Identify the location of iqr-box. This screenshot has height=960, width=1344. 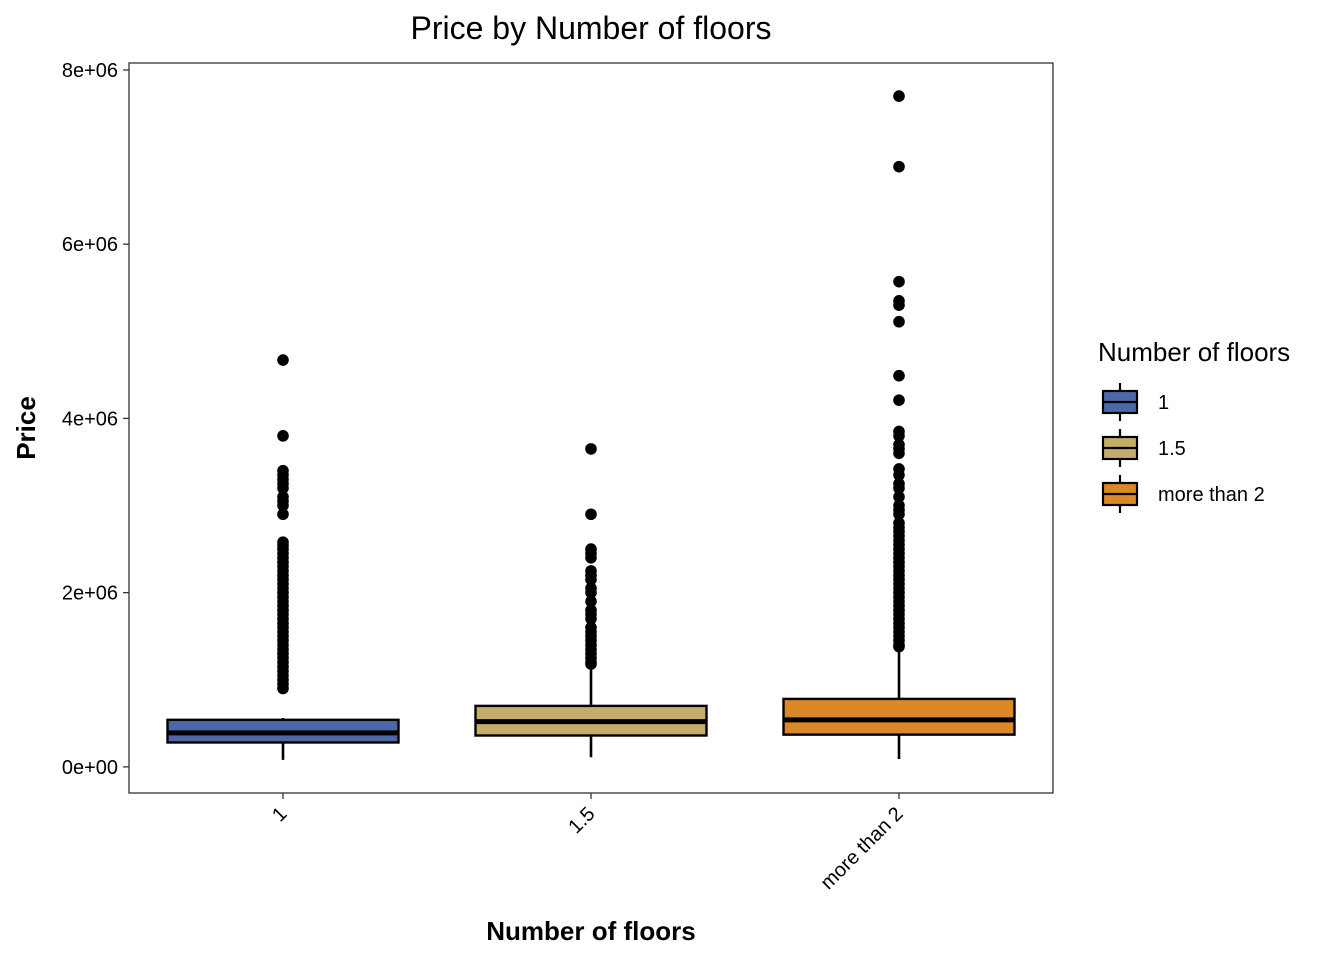
(899, 716).